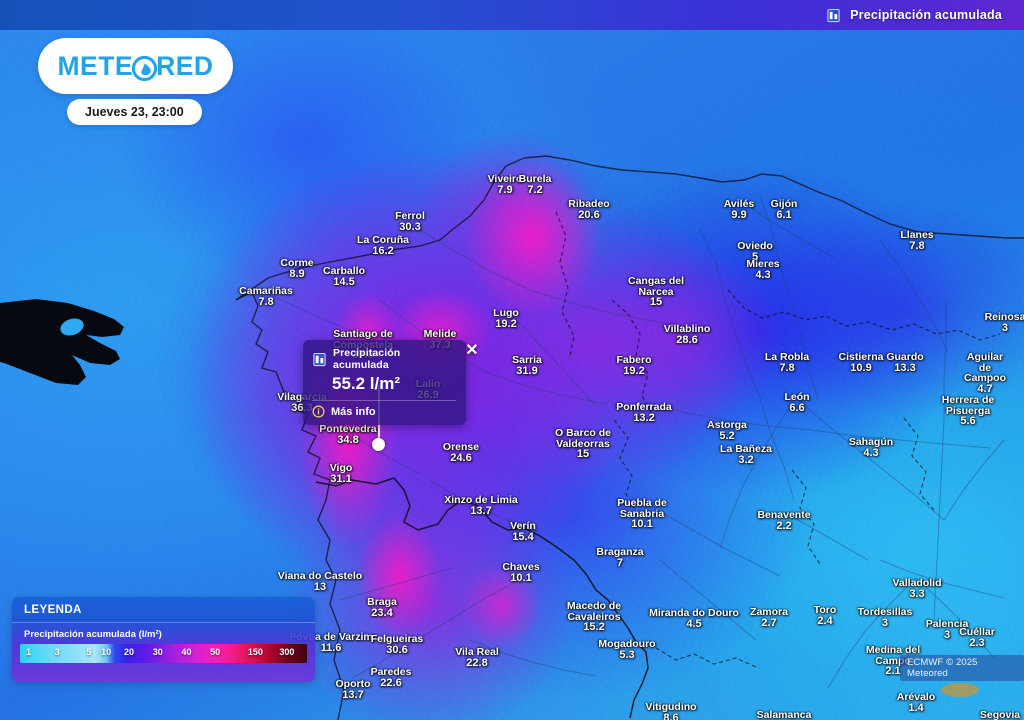 Image resolution: width=1024 pixels, height=720 pixels. I want to click on timestamp-badge: Jueves 23, 23:00, so click(134, 112).